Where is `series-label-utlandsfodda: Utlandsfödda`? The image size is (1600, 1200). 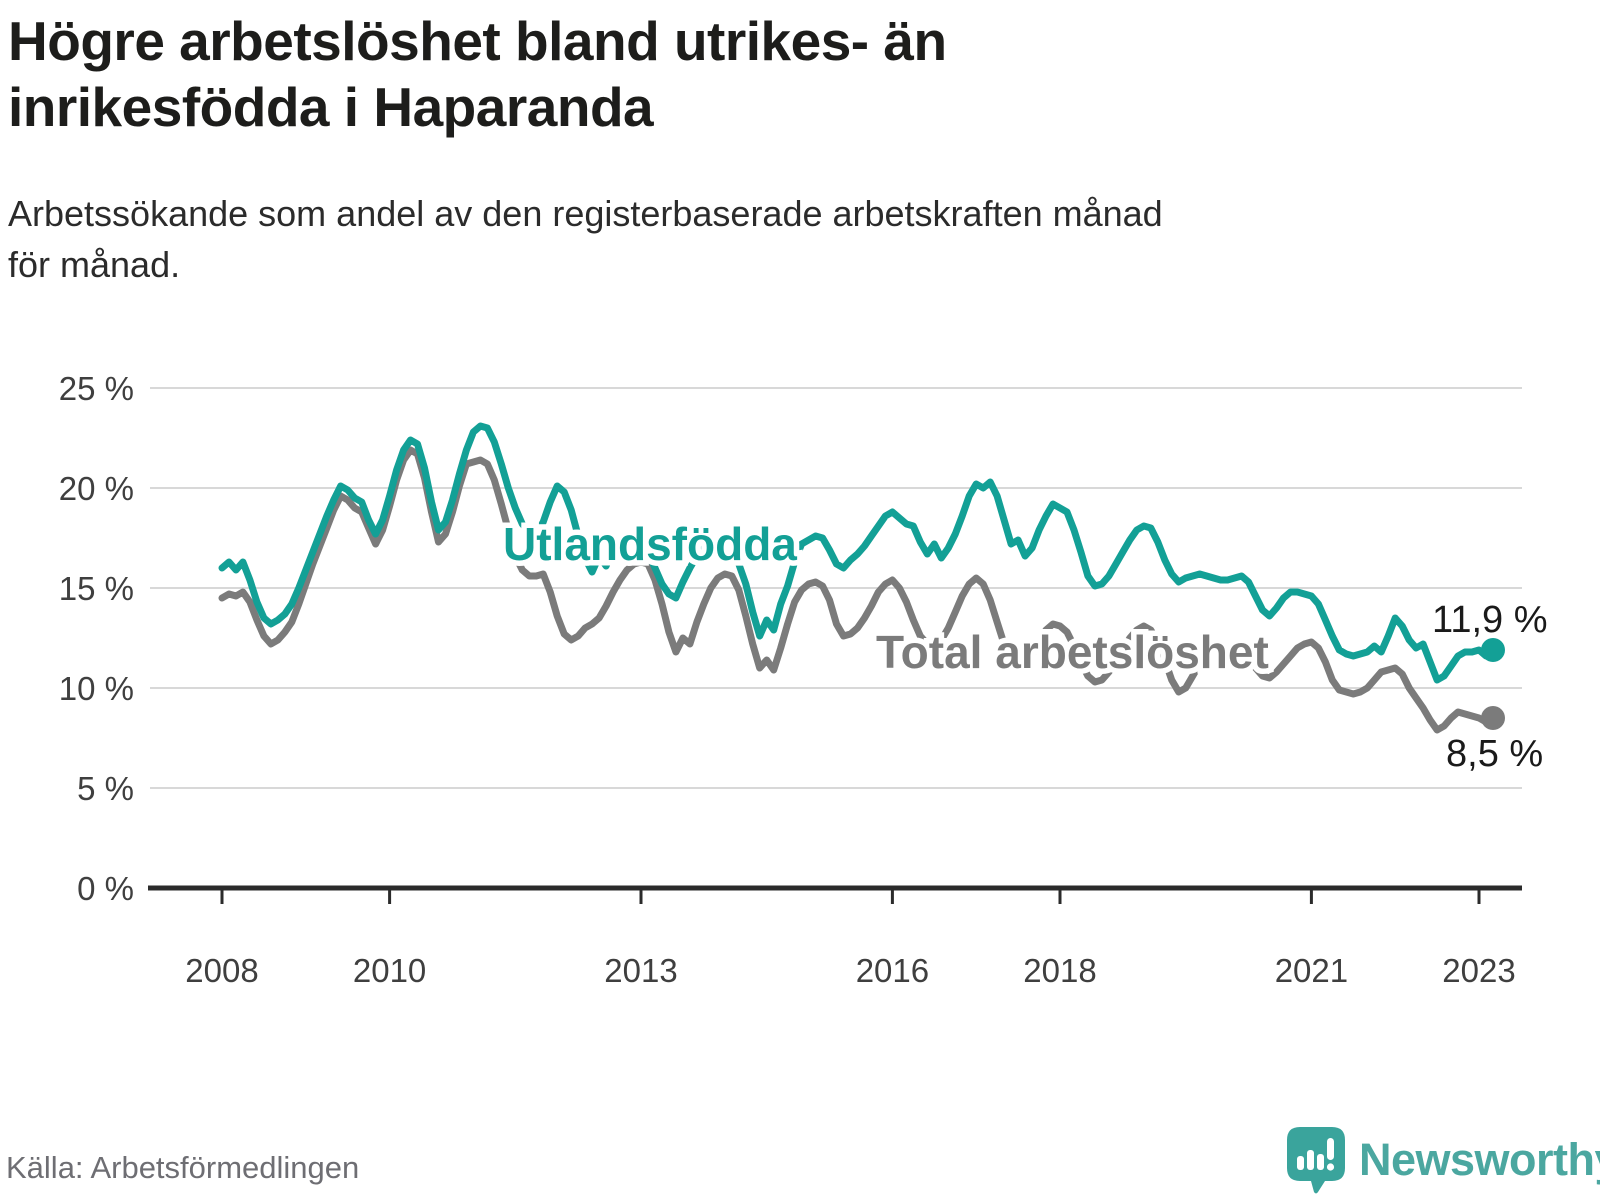
series-label-utlandsfodda: Utlandsfödda is located at coordinates (650, 544).